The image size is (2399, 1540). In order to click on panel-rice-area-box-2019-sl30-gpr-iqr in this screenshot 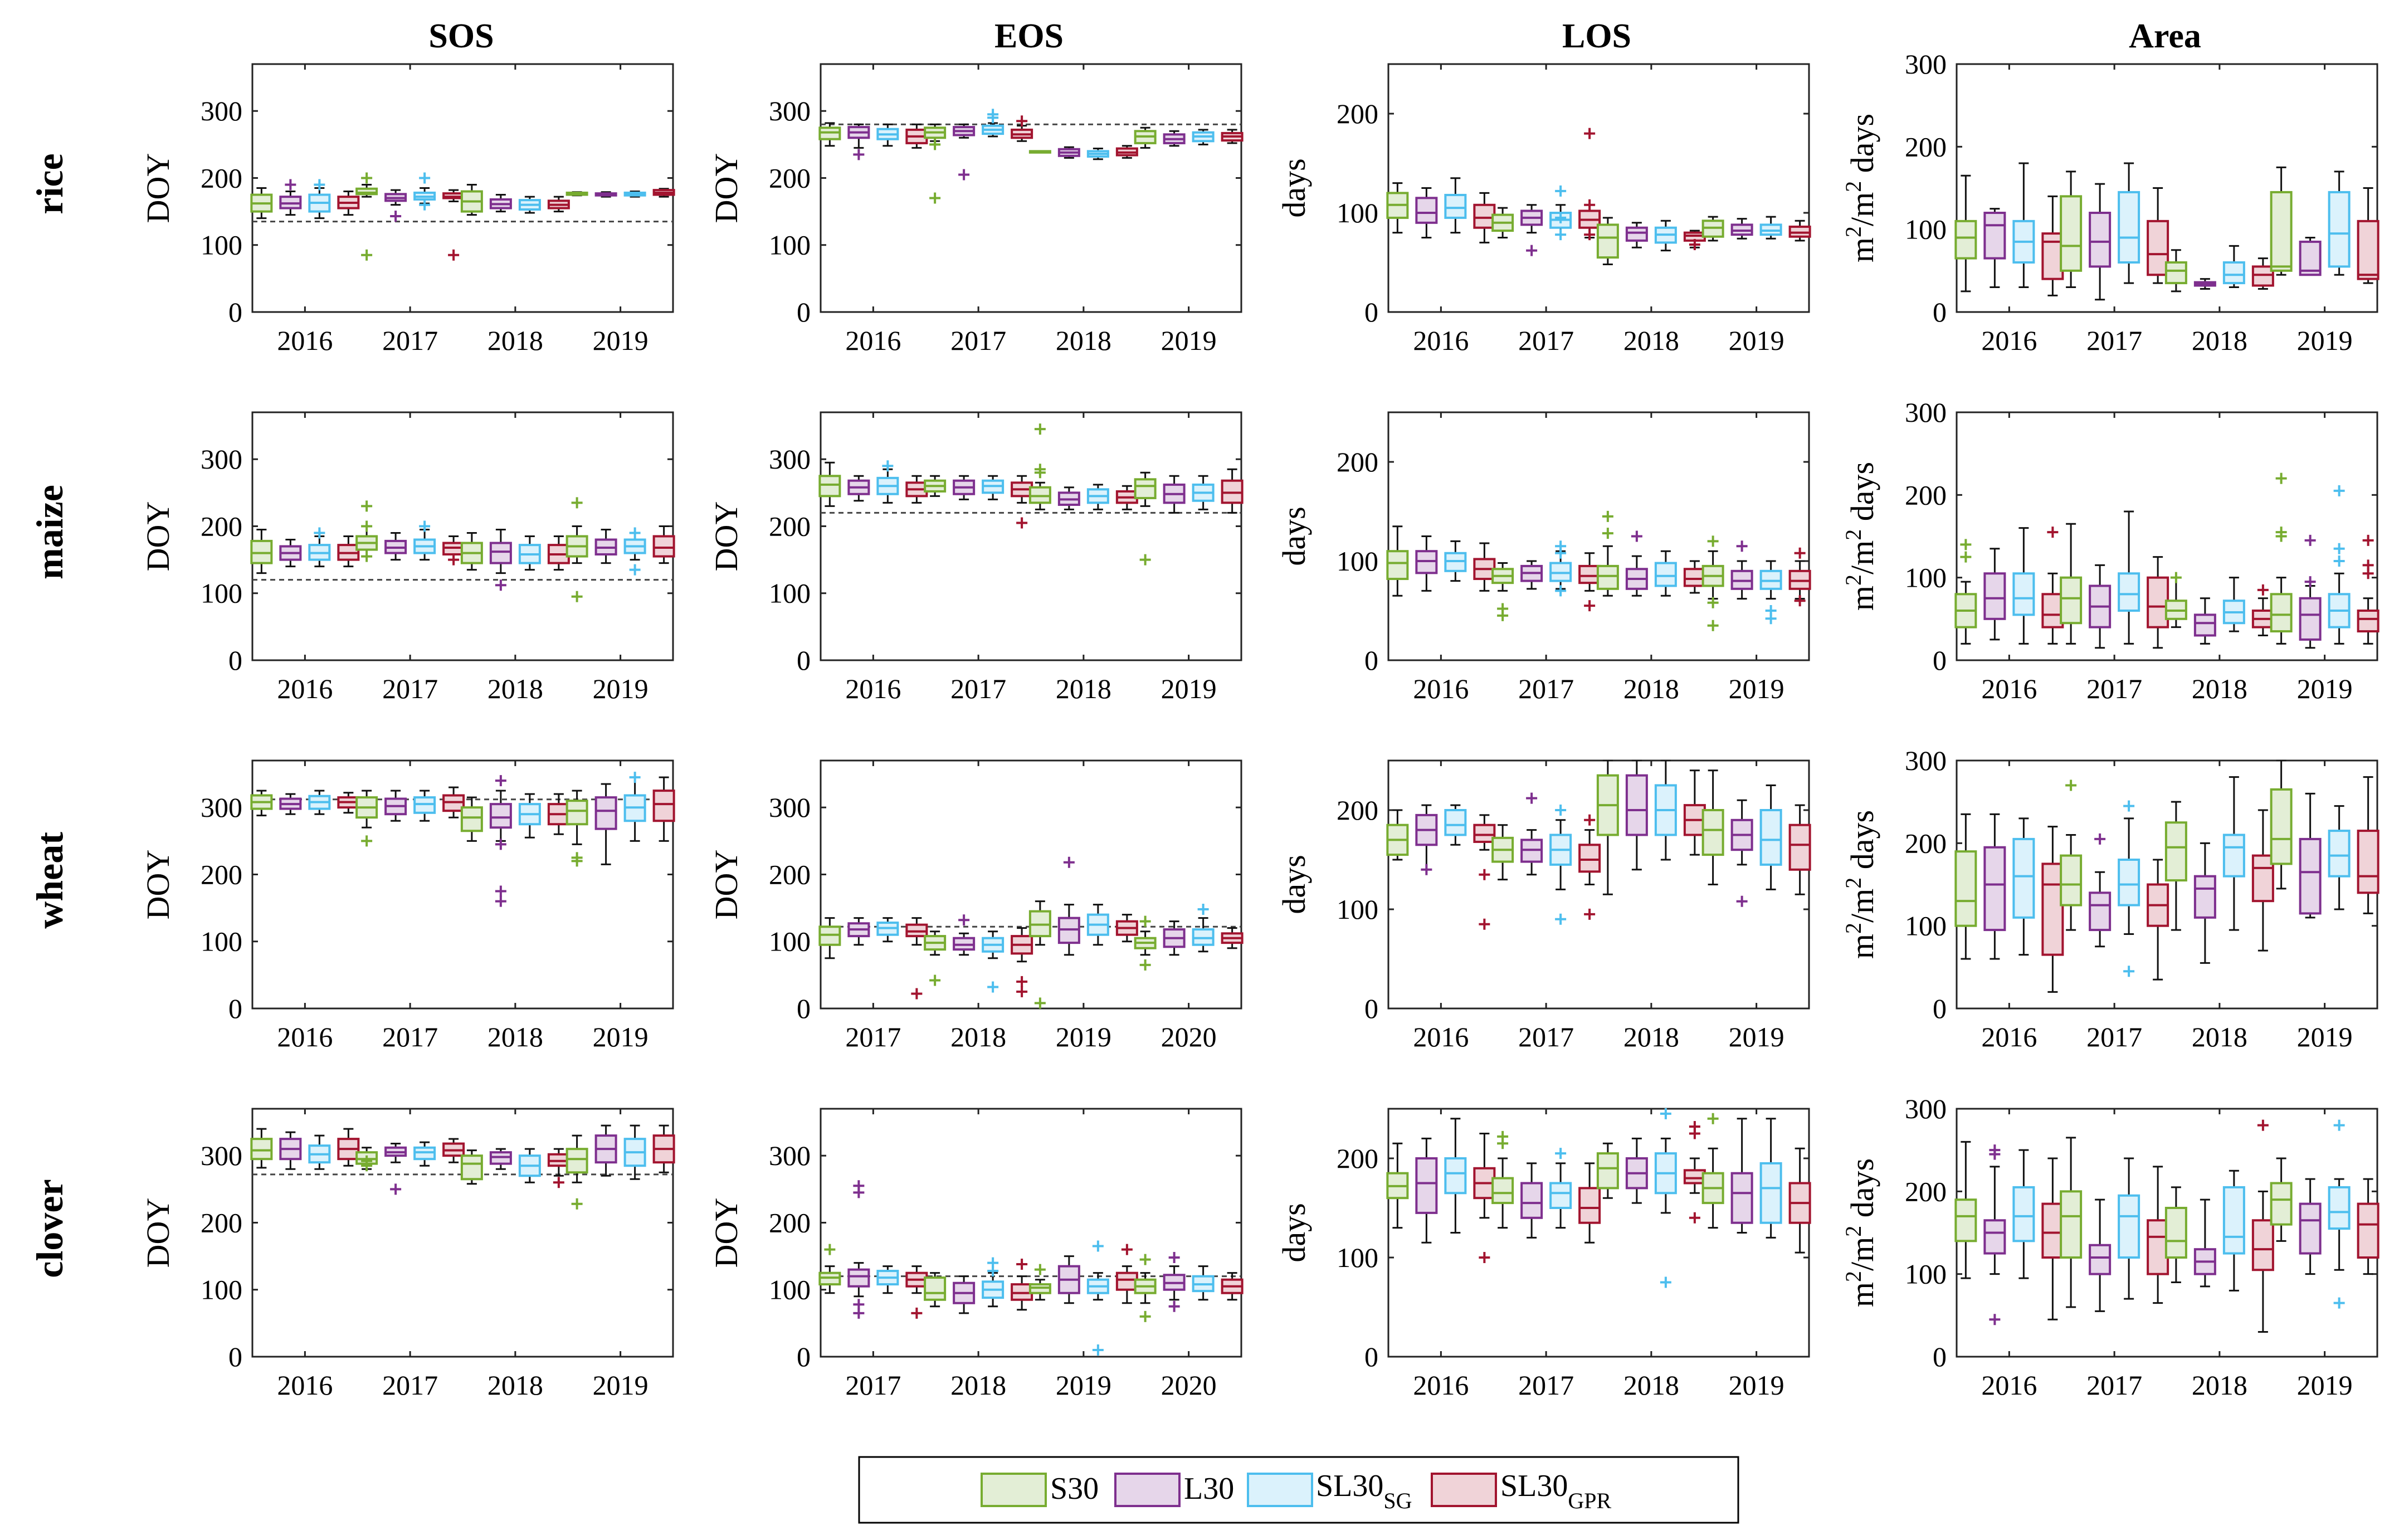, I will do `click(2369, 250)`.